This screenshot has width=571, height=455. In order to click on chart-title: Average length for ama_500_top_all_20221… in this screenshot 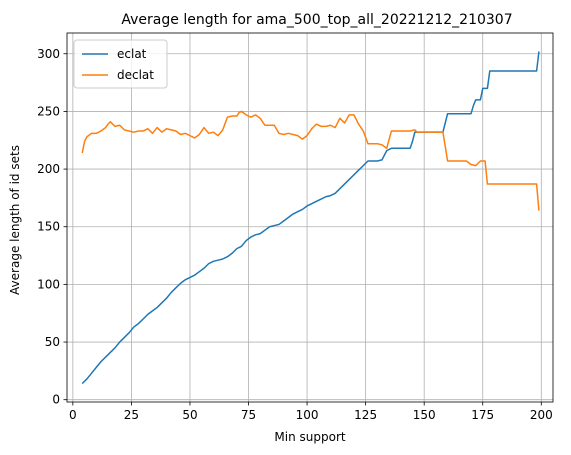, I will do `click(316, 20)`.